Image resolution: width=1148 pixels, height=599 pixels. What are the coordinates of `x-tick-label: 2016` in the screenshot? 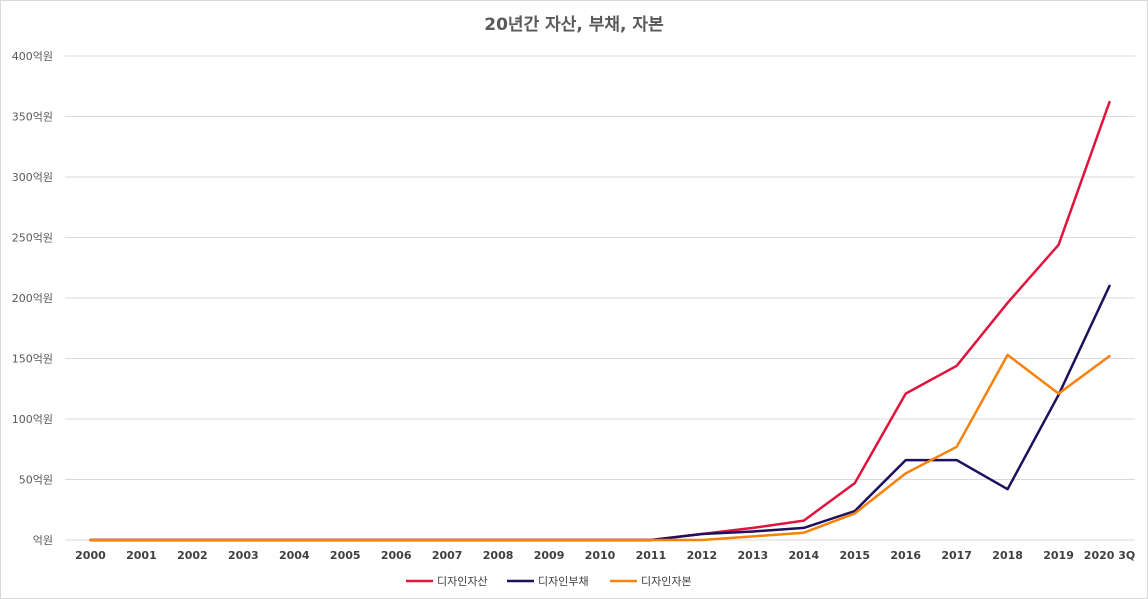 It's located at (905, 555).